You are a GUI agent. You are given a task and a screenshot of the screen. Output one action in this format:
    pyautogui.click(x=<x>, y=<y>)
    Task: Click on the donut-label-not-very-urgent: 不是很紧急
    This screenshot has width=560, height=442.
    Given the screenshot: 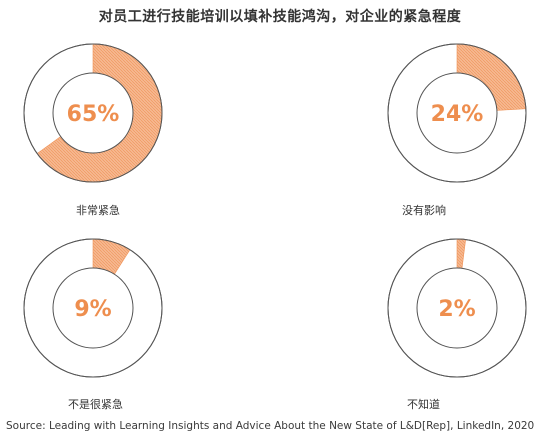 What is the action you would take?
    pyautogui.click(x=95, y=404)
    